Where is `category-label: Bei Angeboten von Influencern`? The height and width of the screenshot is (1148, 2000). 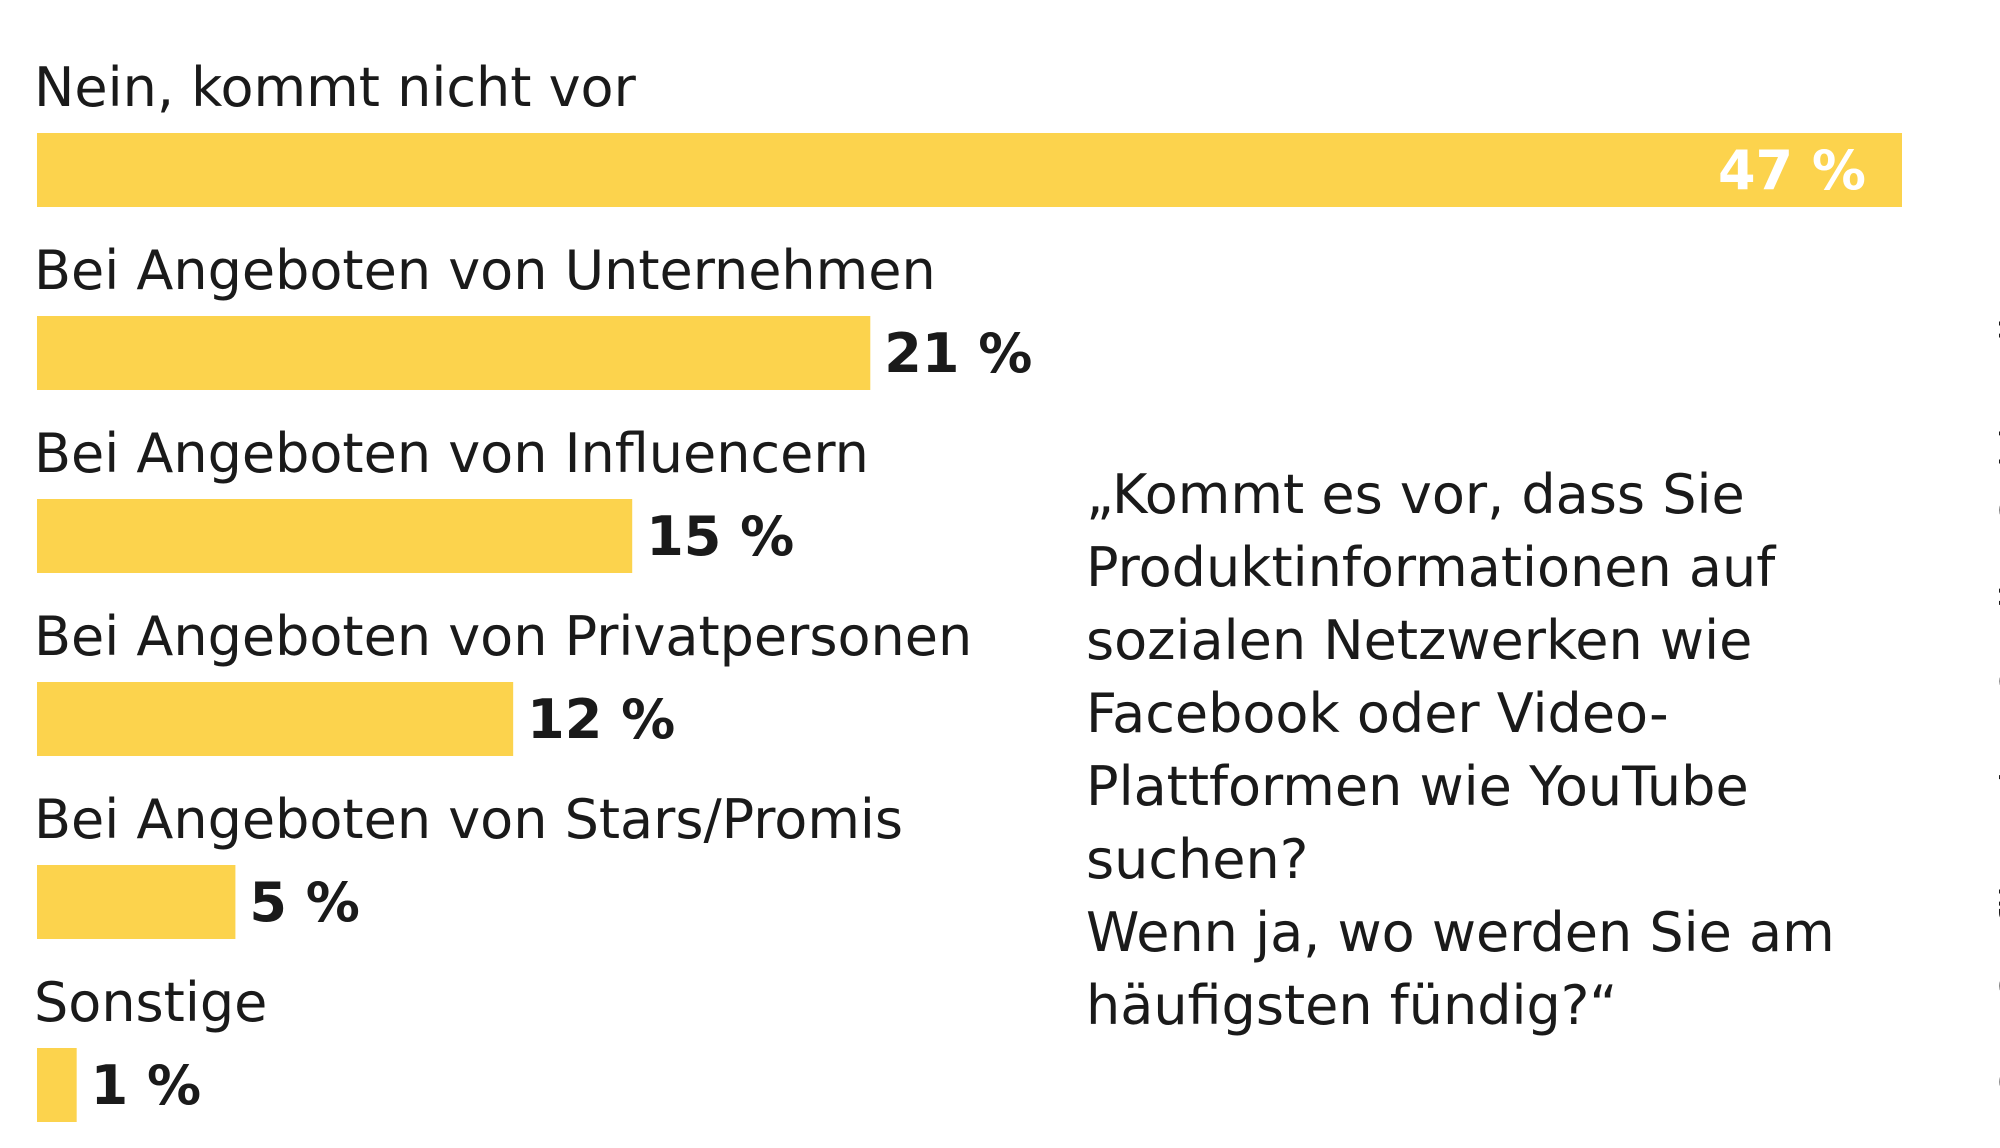 category-label: Bei Angeboten von Influencern is located at coordinates (451, 453).